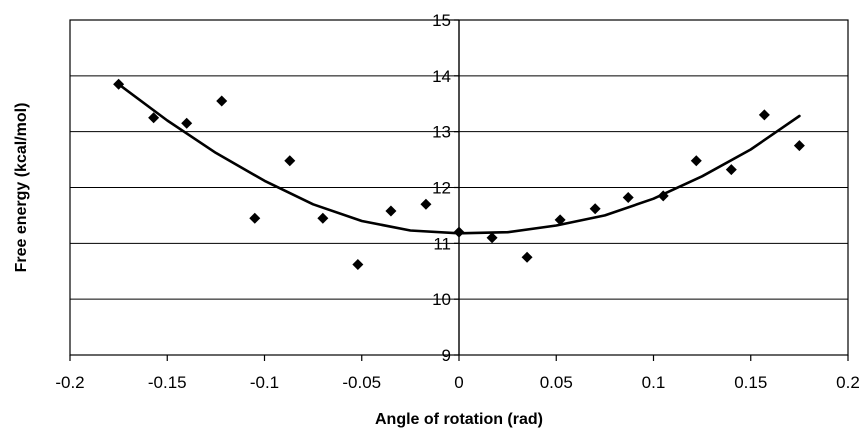 This screenshot has height=435, width=860. Describe the element at coordinates (458, 382) in the screenshot. I see `x-tick-label: 0` at that location.